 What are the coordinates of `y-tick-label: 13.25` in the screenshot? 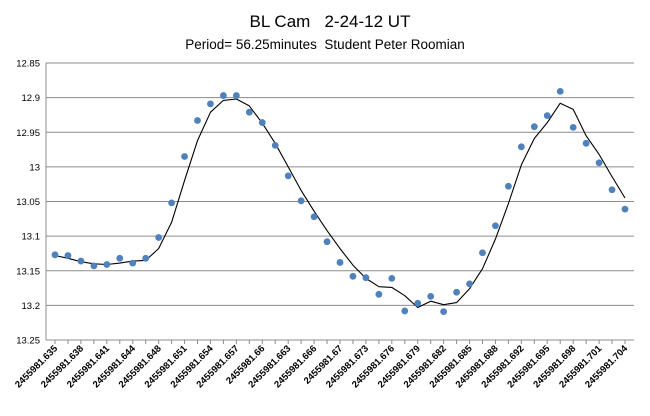 It's located at (28, 341).